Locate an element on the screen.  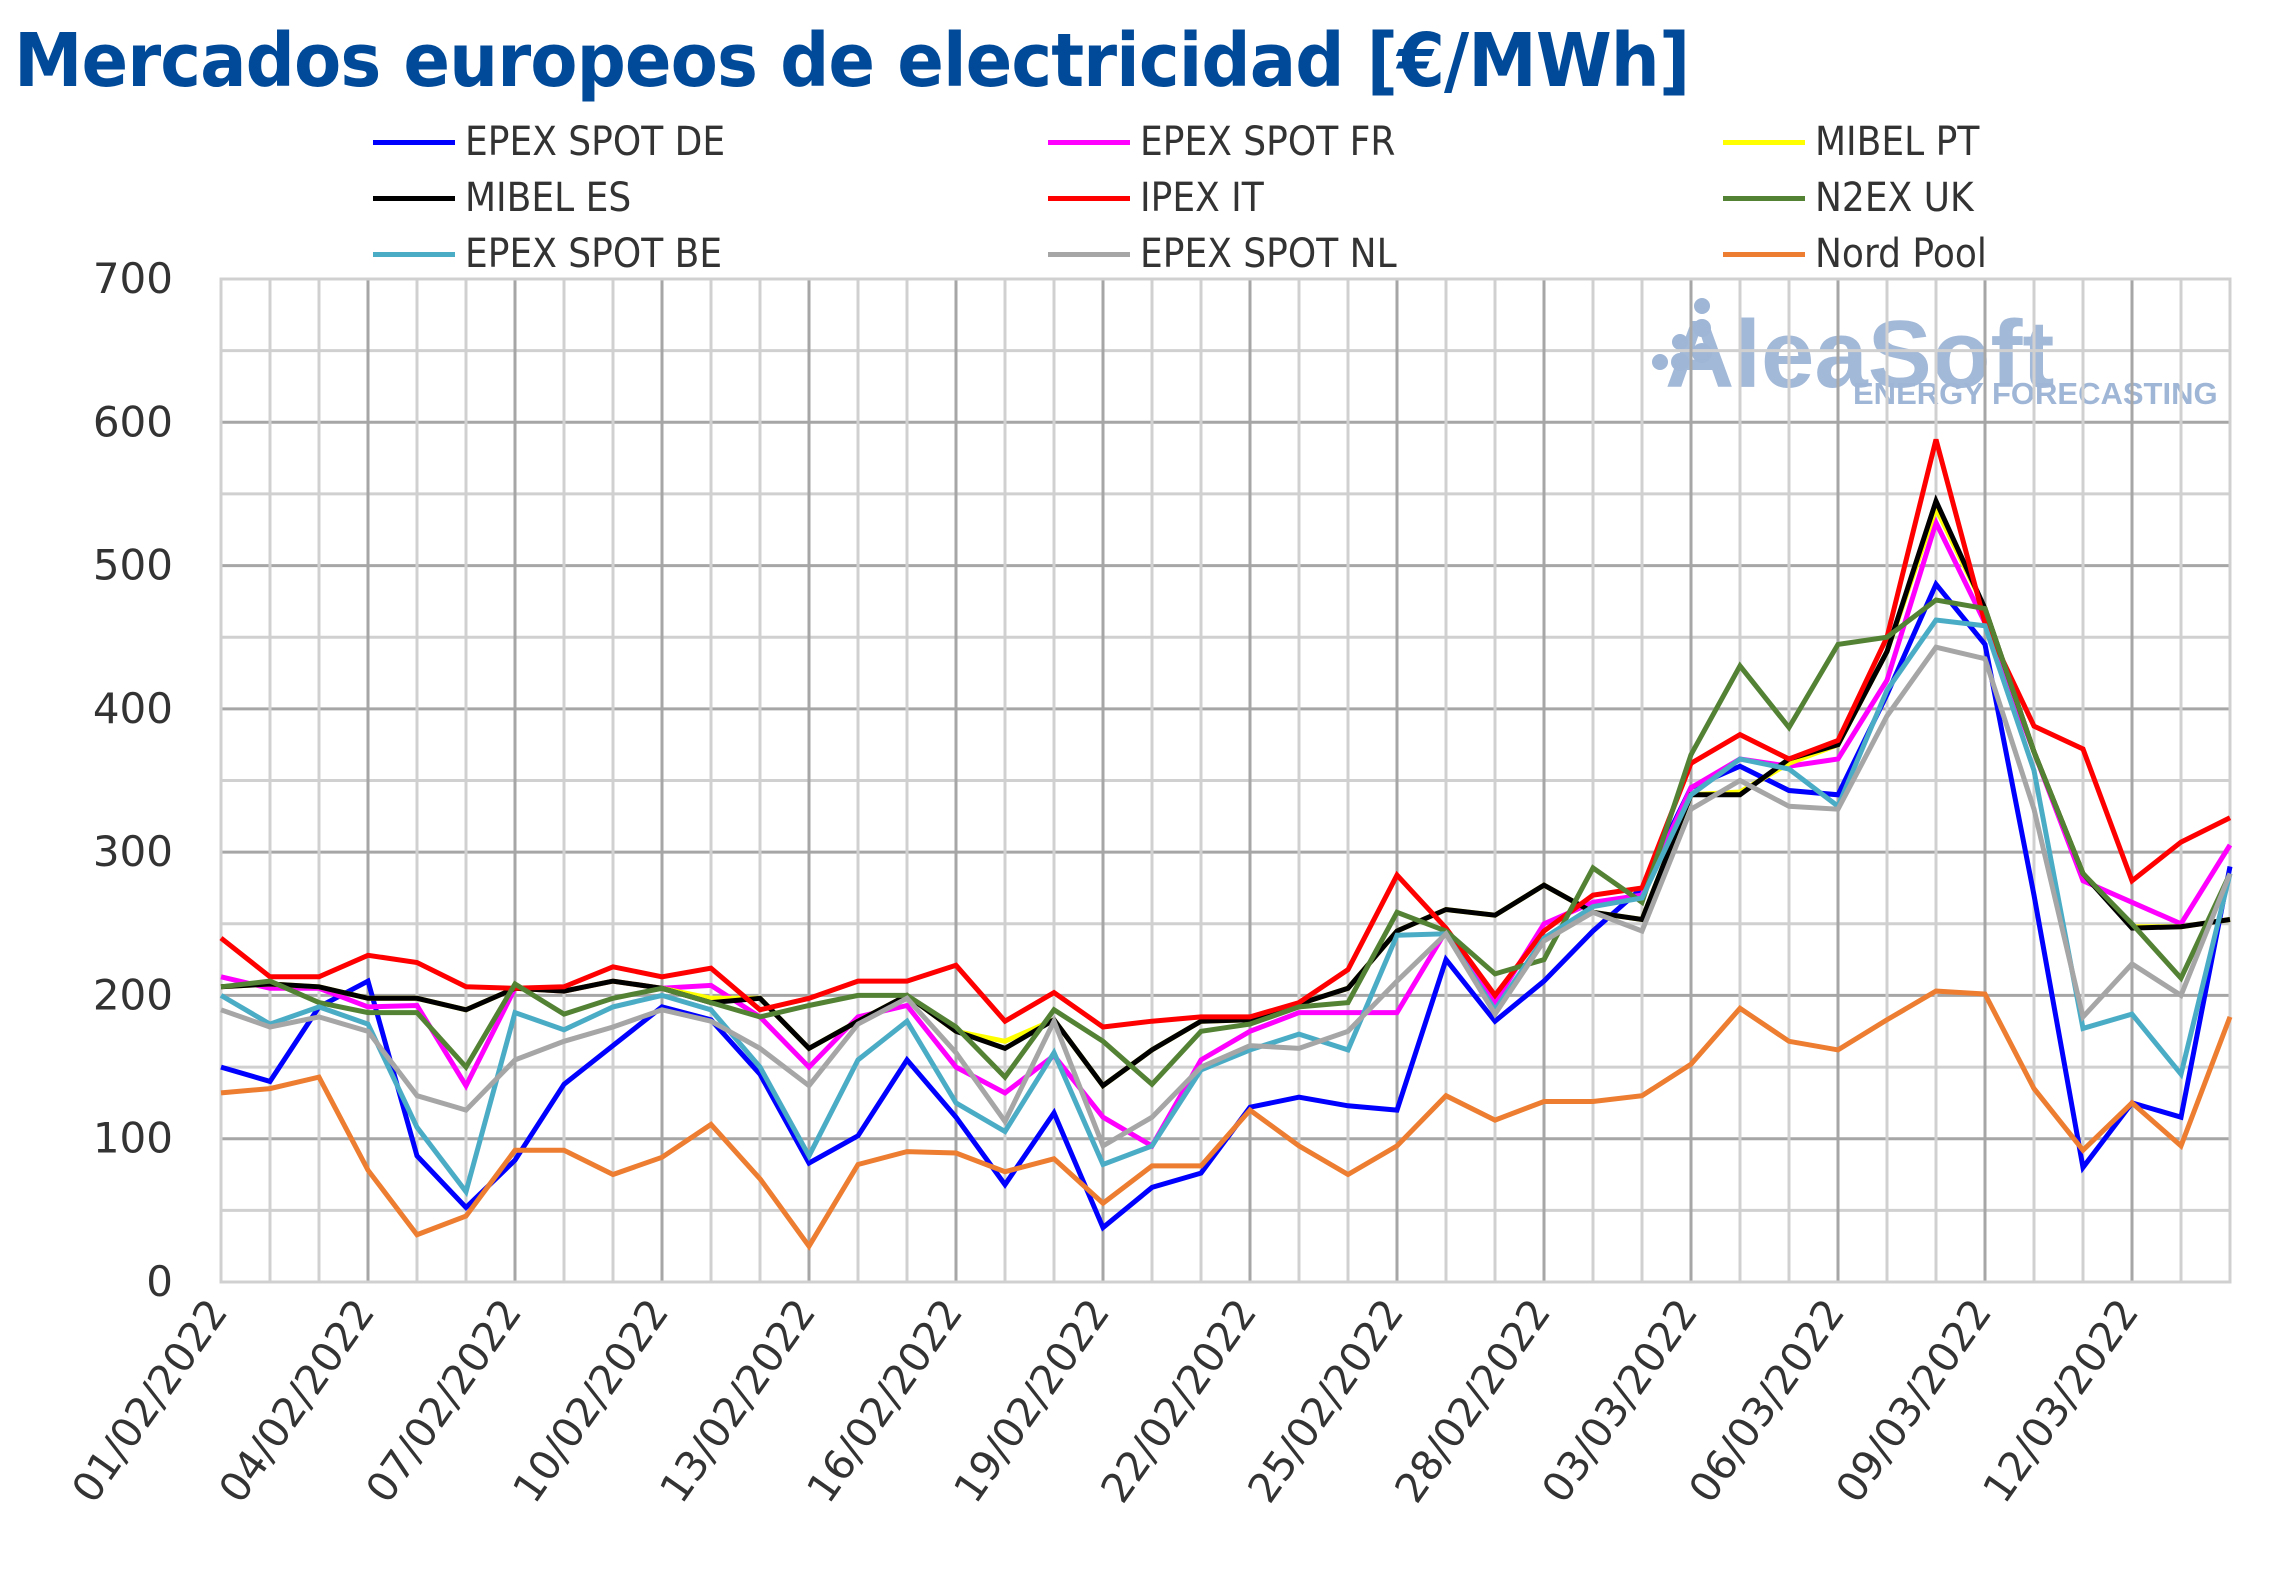
x-tick-label: 22/02/2022 is located at coordinates (1178, 1400).